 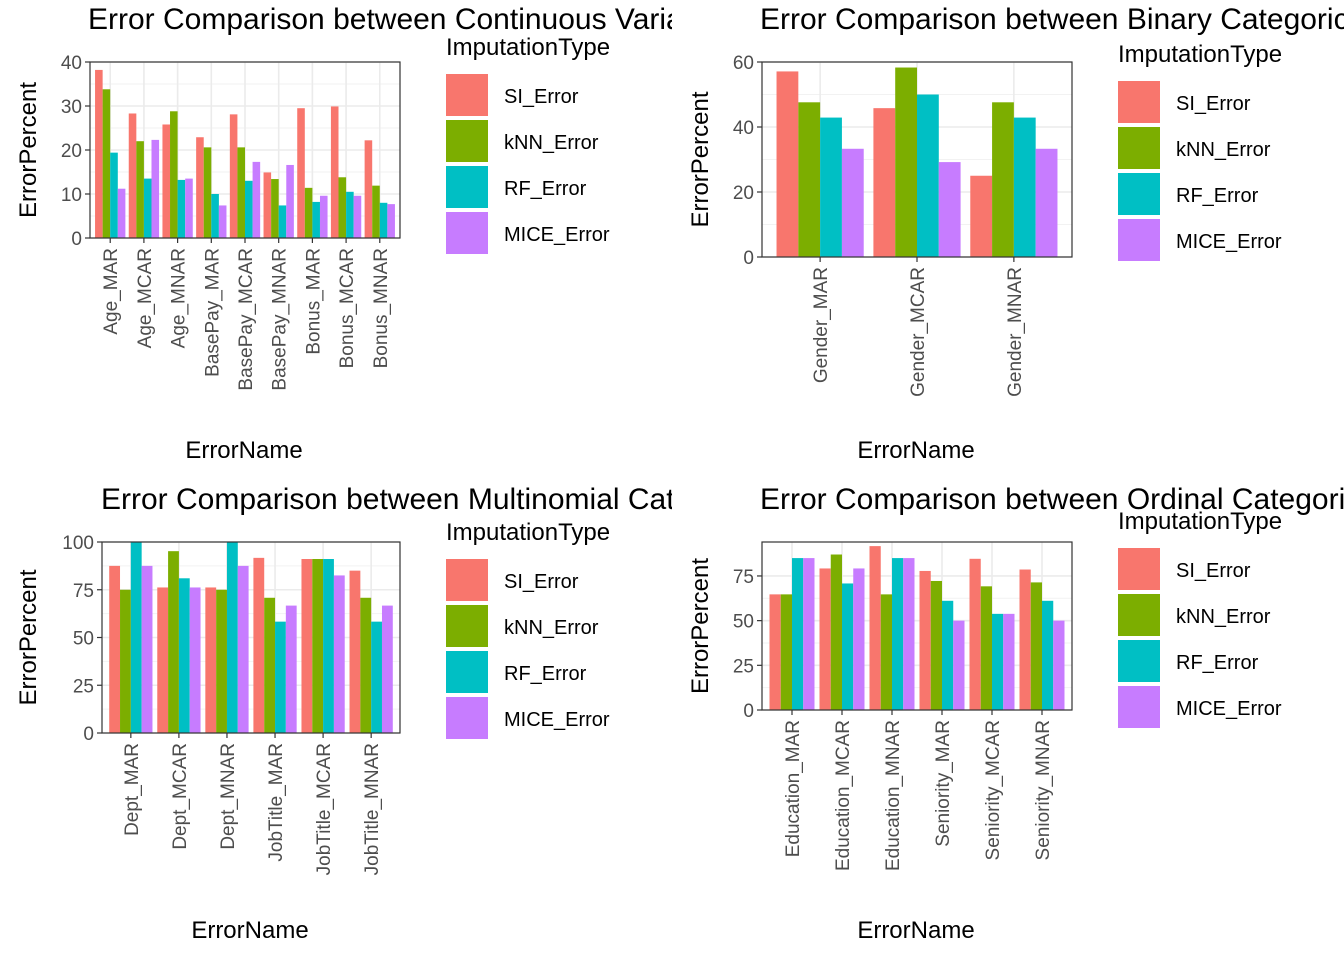 What do you see at coordinates (313, 301) in the screenshot?
I see `x-tick-label: Bonus_MAR` at bounding box center [313, 301].